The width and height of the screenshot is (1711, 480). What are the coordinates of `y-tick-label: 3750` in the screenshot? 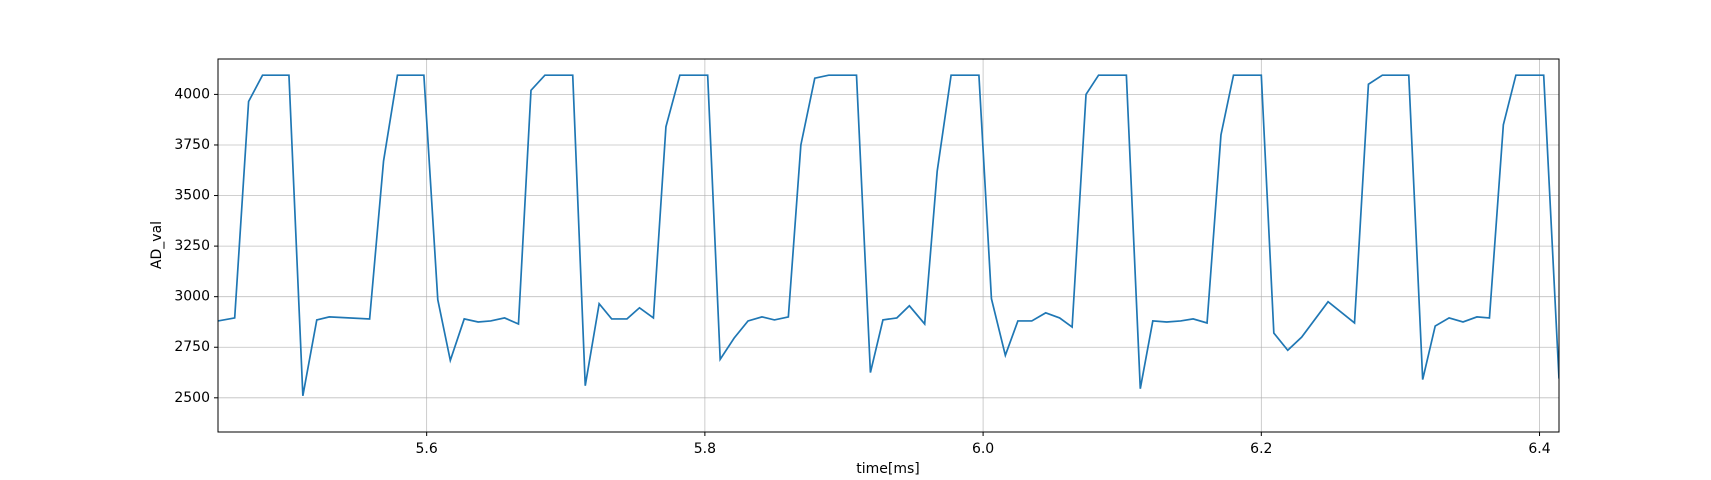 It's located at (192, 145).